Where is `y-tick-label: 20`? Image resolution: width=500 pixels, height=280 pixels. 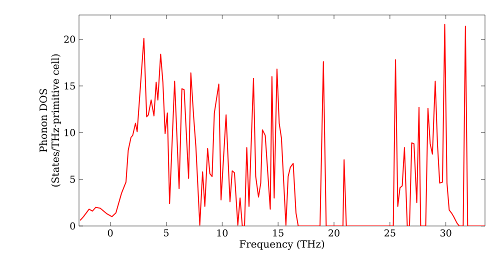 y-tick-label: 20 is located at coordinates (70, 39).